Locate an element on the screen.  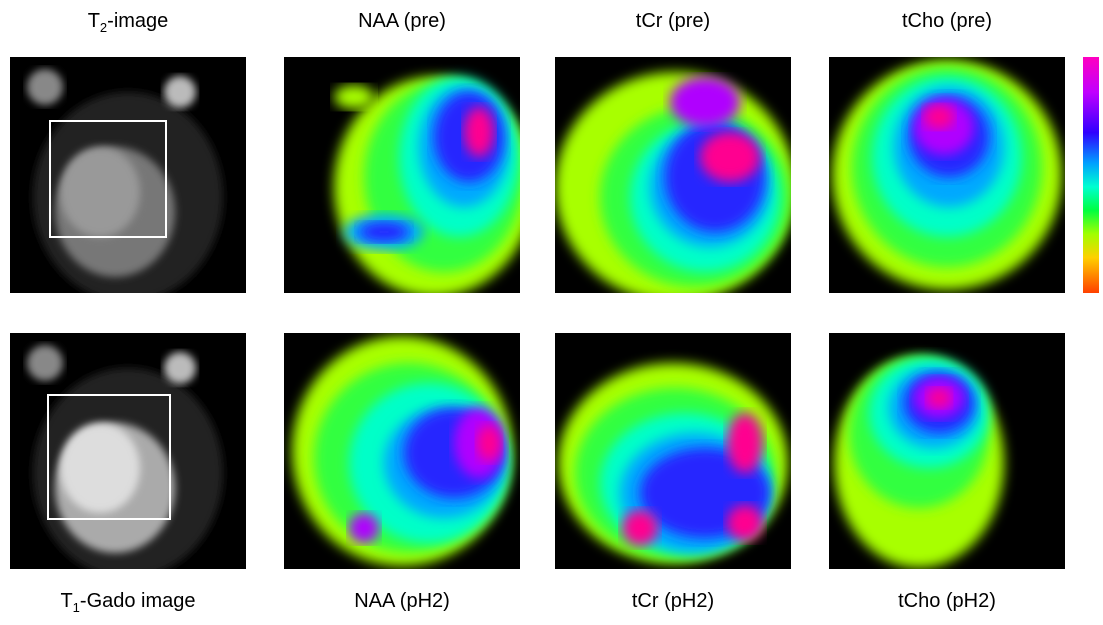
label-subscript: 1 is located at coordinates (76, 607).